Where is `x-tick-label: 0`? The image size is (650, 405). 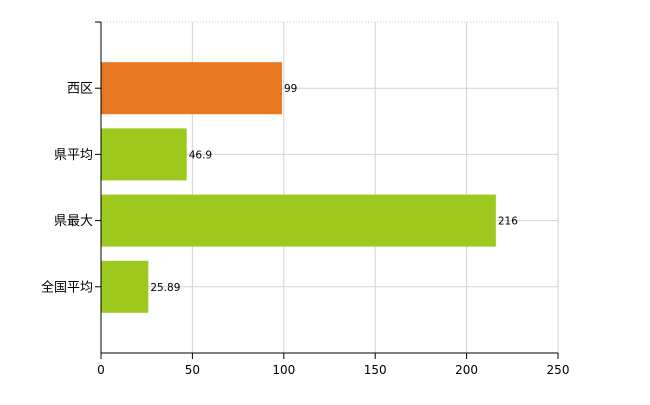 x-tick-label: 0 is located at coordinates (101, 370).